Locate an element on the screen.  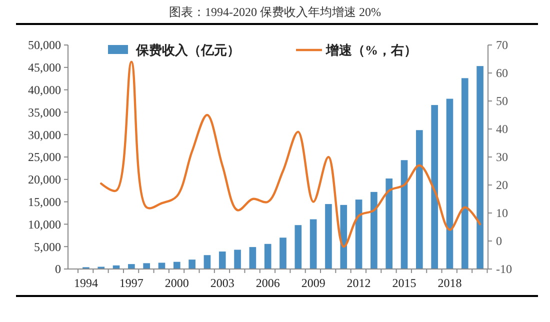
y-tick-label: 50,000 is located at coordinates (44, 45).